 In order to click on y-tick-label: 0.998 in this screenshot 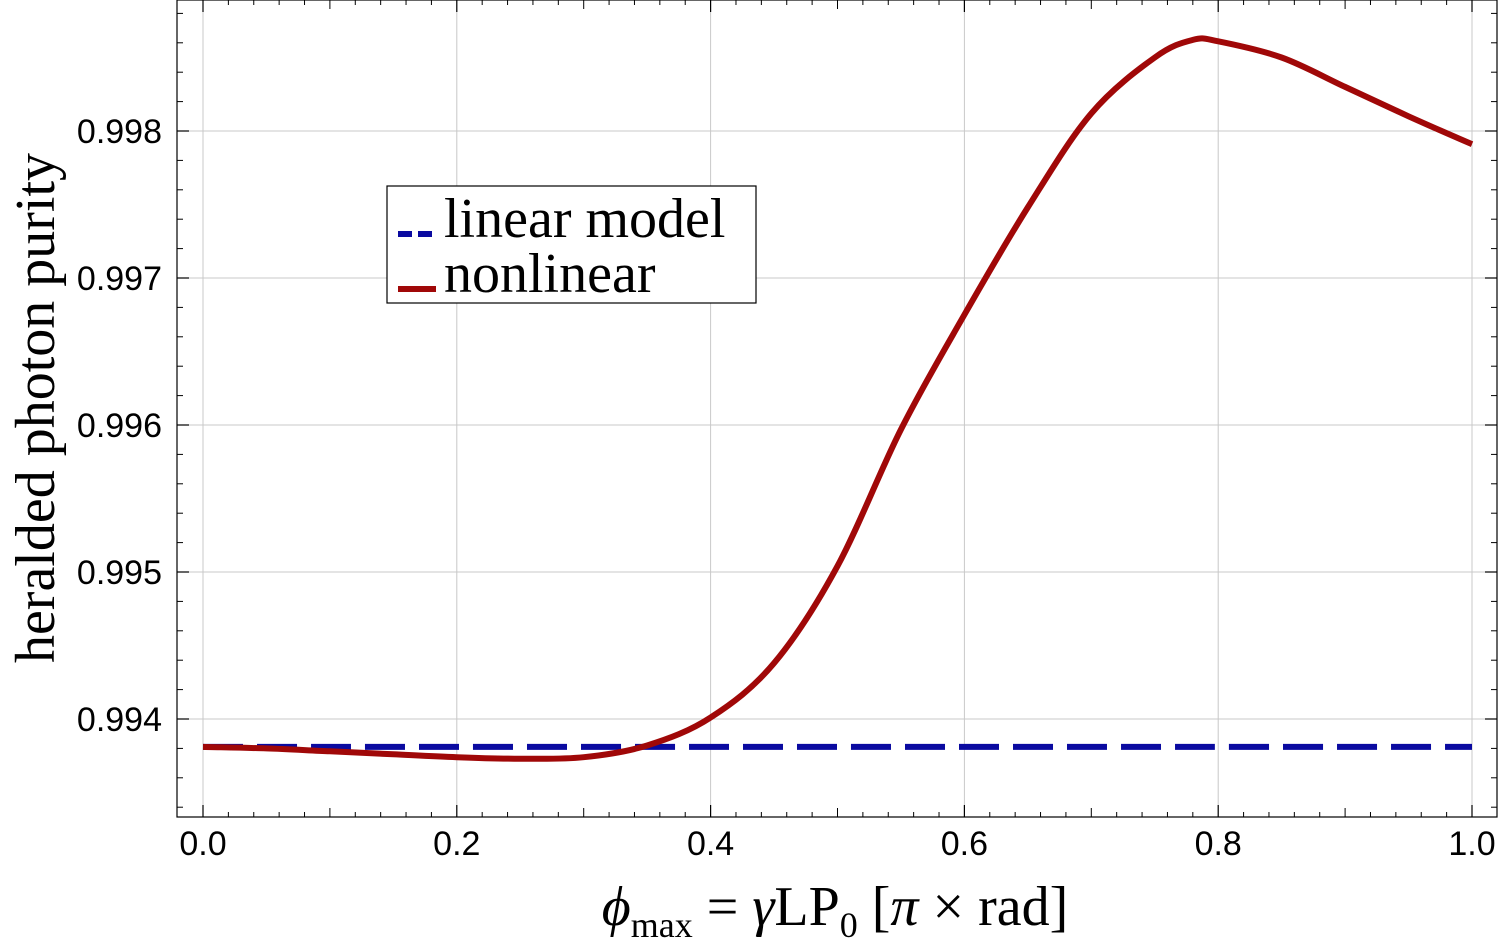, I will do `click(119, 132)`.